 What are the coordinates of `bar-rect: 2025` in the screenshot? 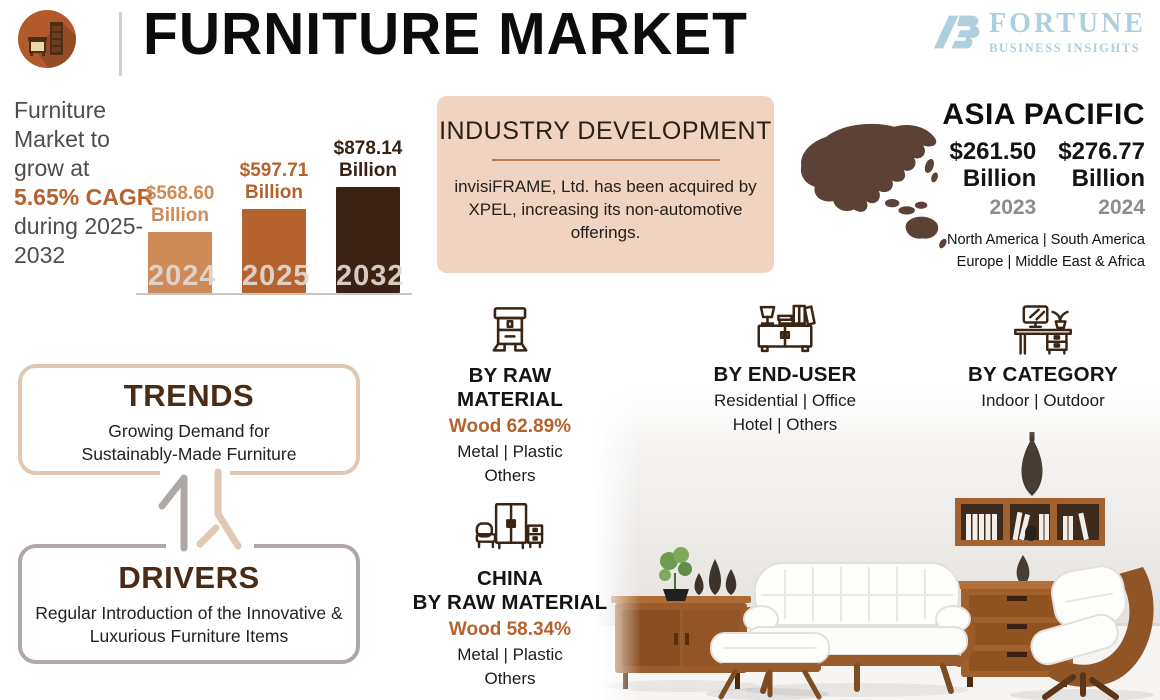 It's located at (276, 251).